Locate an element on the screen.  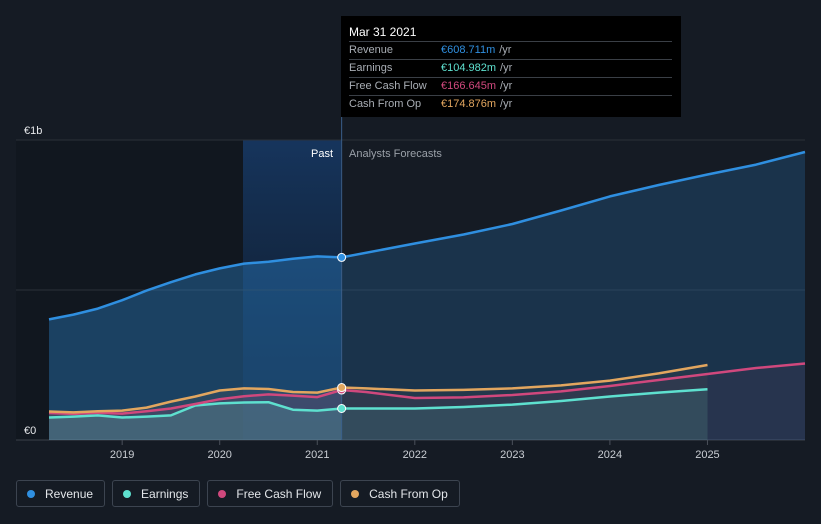
x-tick-label-2022: 2022 is located at coordinates (415, 455).